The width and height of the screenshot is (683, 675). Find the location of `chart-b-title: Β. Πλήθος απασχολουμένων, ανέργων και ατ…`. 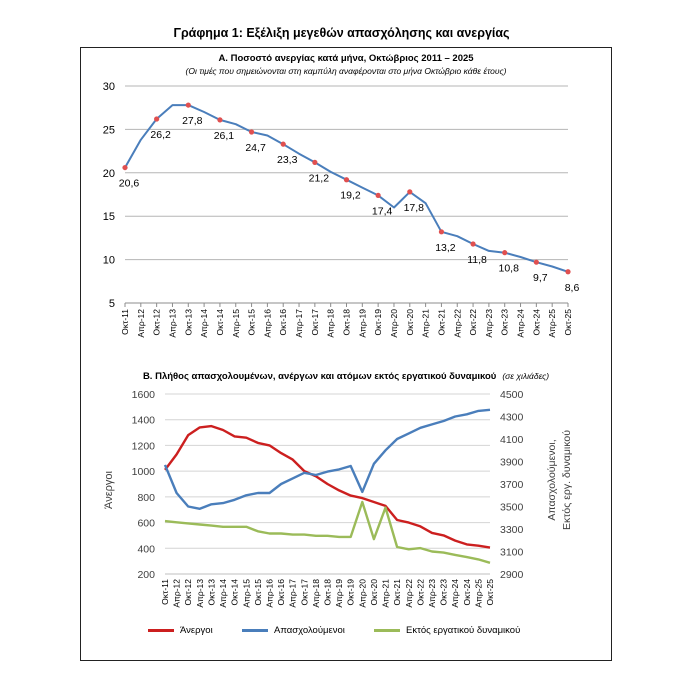

chart-b-title: Β. Πλήθος απασχολουμένων, ανέργων και ατ… is located at coordinates (319, 376).